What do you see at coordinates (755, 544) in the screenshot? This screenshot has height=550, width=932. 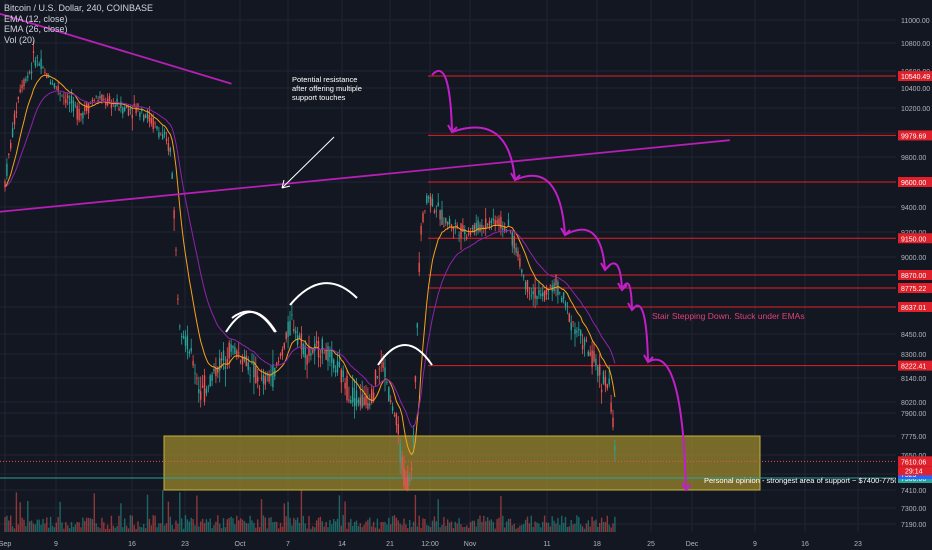 I see `time-tick-label: 9` at bounding box center [755, 544].